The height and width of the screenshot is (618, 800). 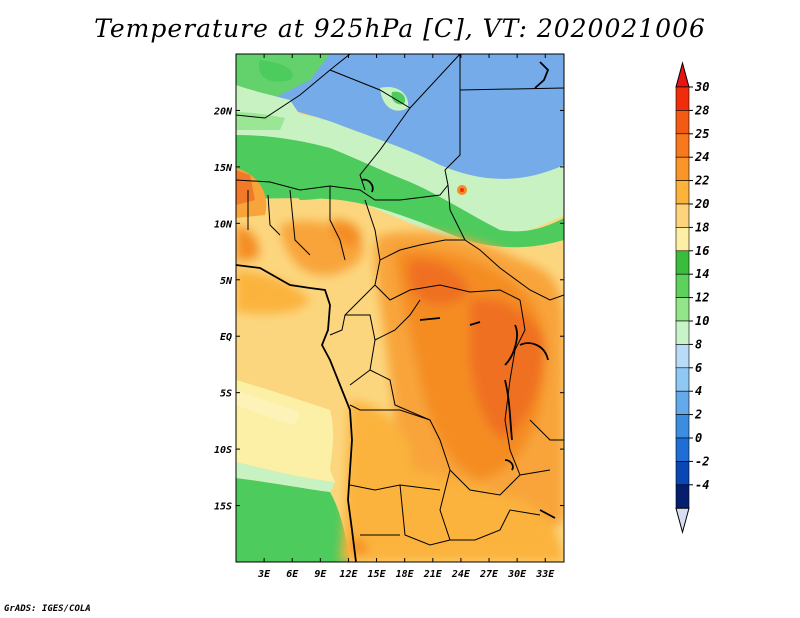 What do you see at coordinates (702, 274) in the screenshot?
I see `colorbar-label: 14` at bounding box center [702, 274].